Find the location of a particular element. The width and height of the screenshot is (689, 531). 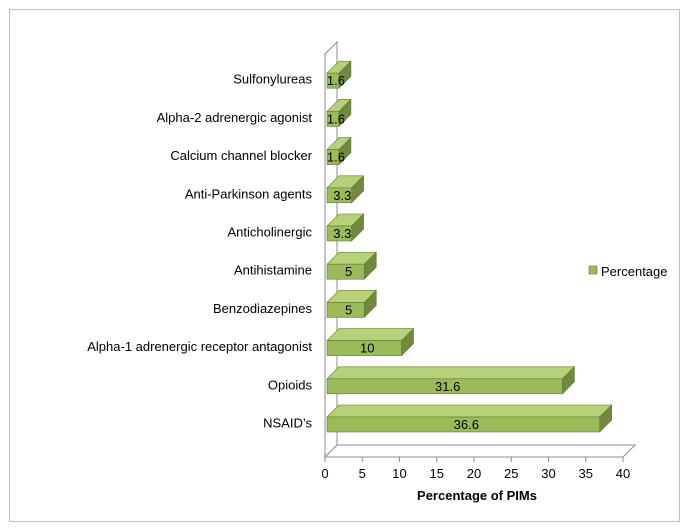

x-tick-label: 40 is located at coordinates (623, 473).